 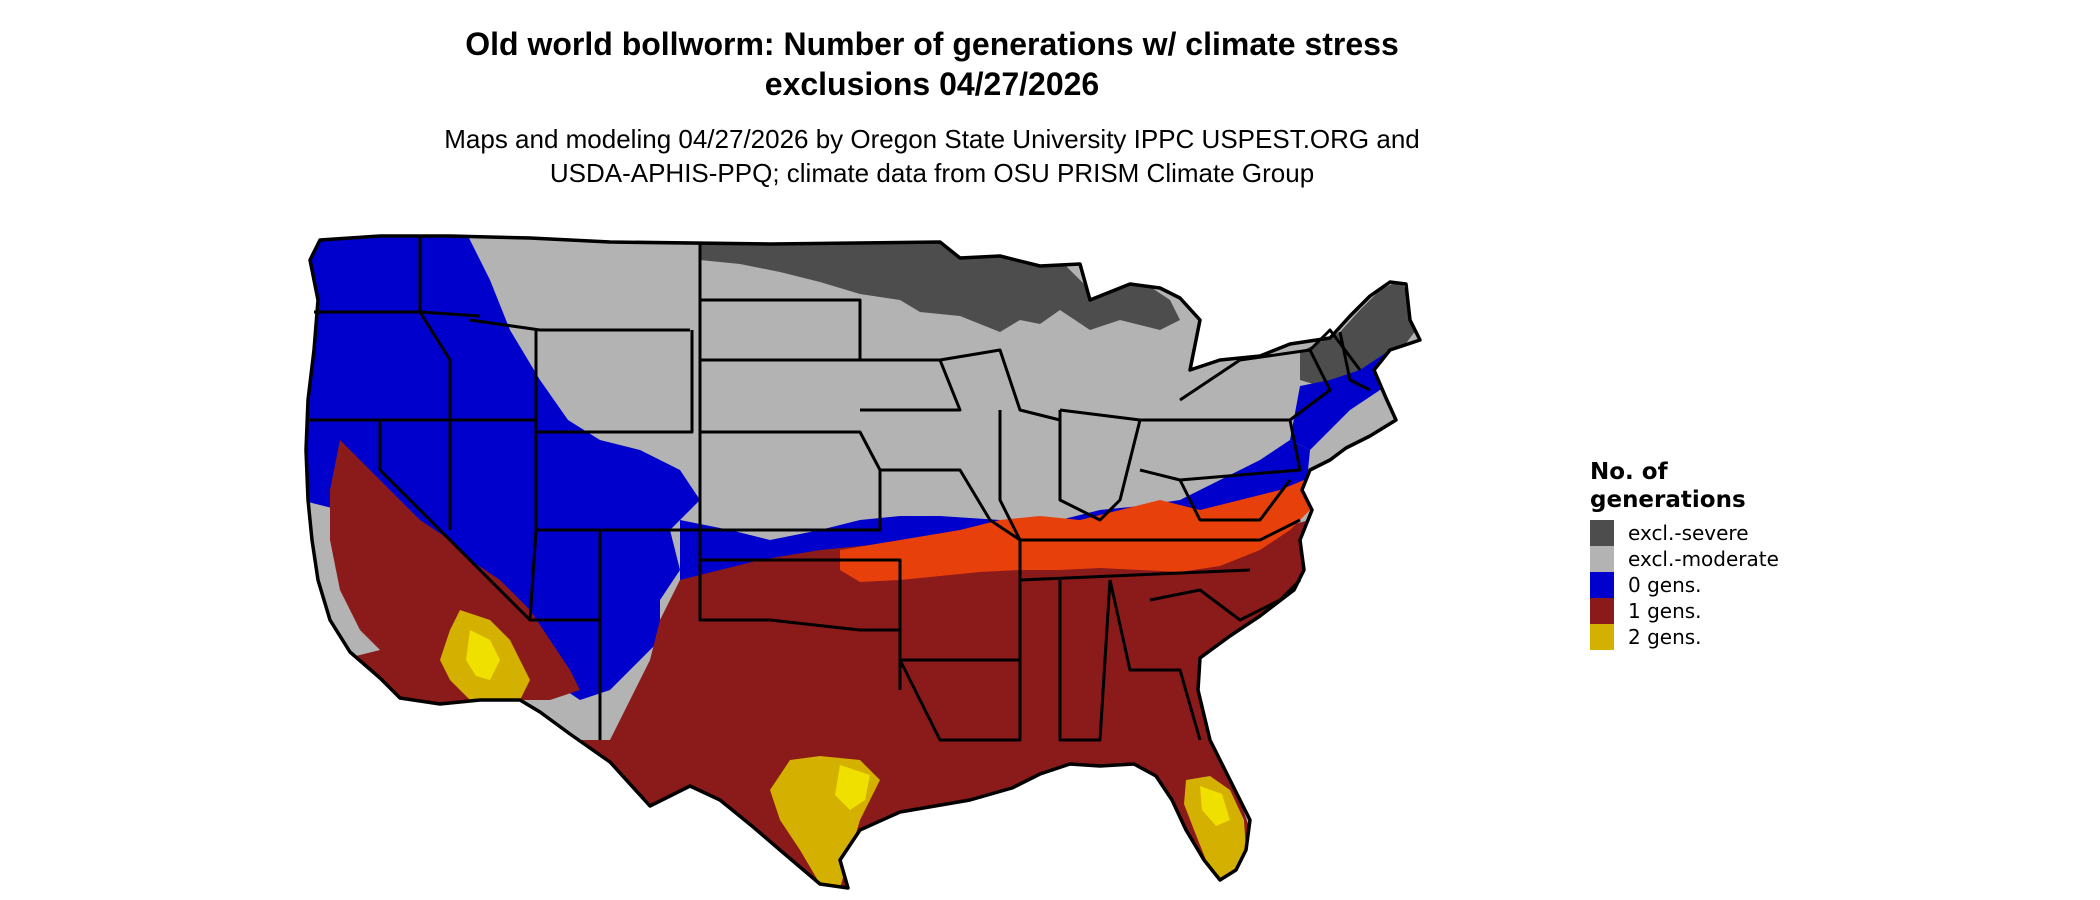 What do you see at coordinates (1215, 828) in the screenshot?
I see `zone-two-florida` at bounding box center [1215, 828].